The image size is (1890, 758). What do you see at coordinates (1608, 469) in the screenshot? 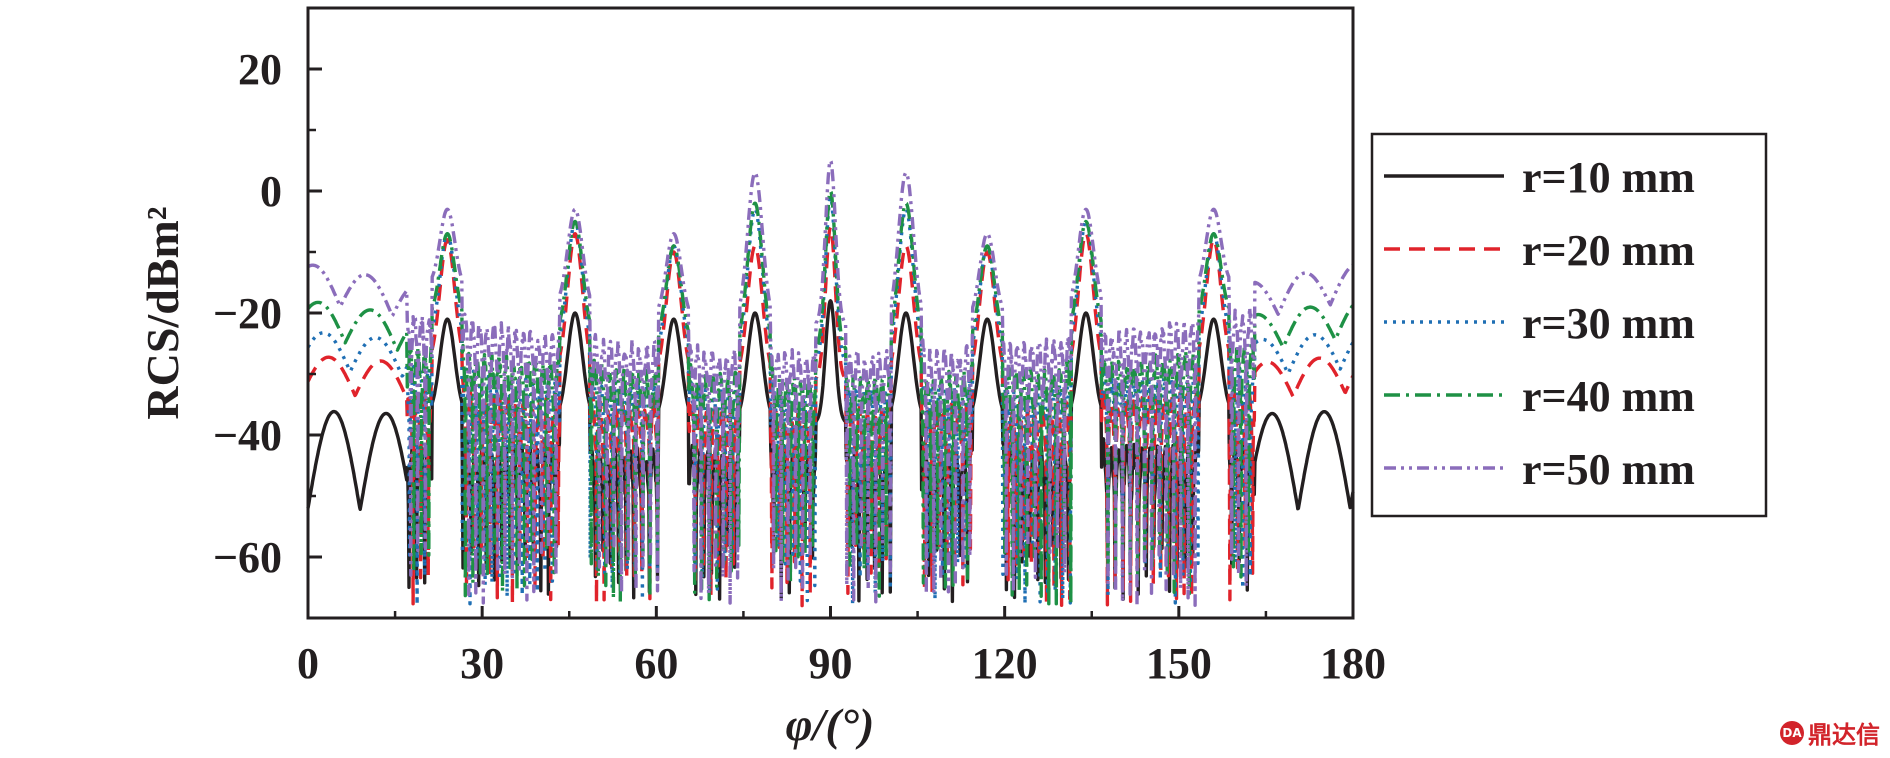
I see `legend-label: r=50 mm` at bounding box center [1608, 469].